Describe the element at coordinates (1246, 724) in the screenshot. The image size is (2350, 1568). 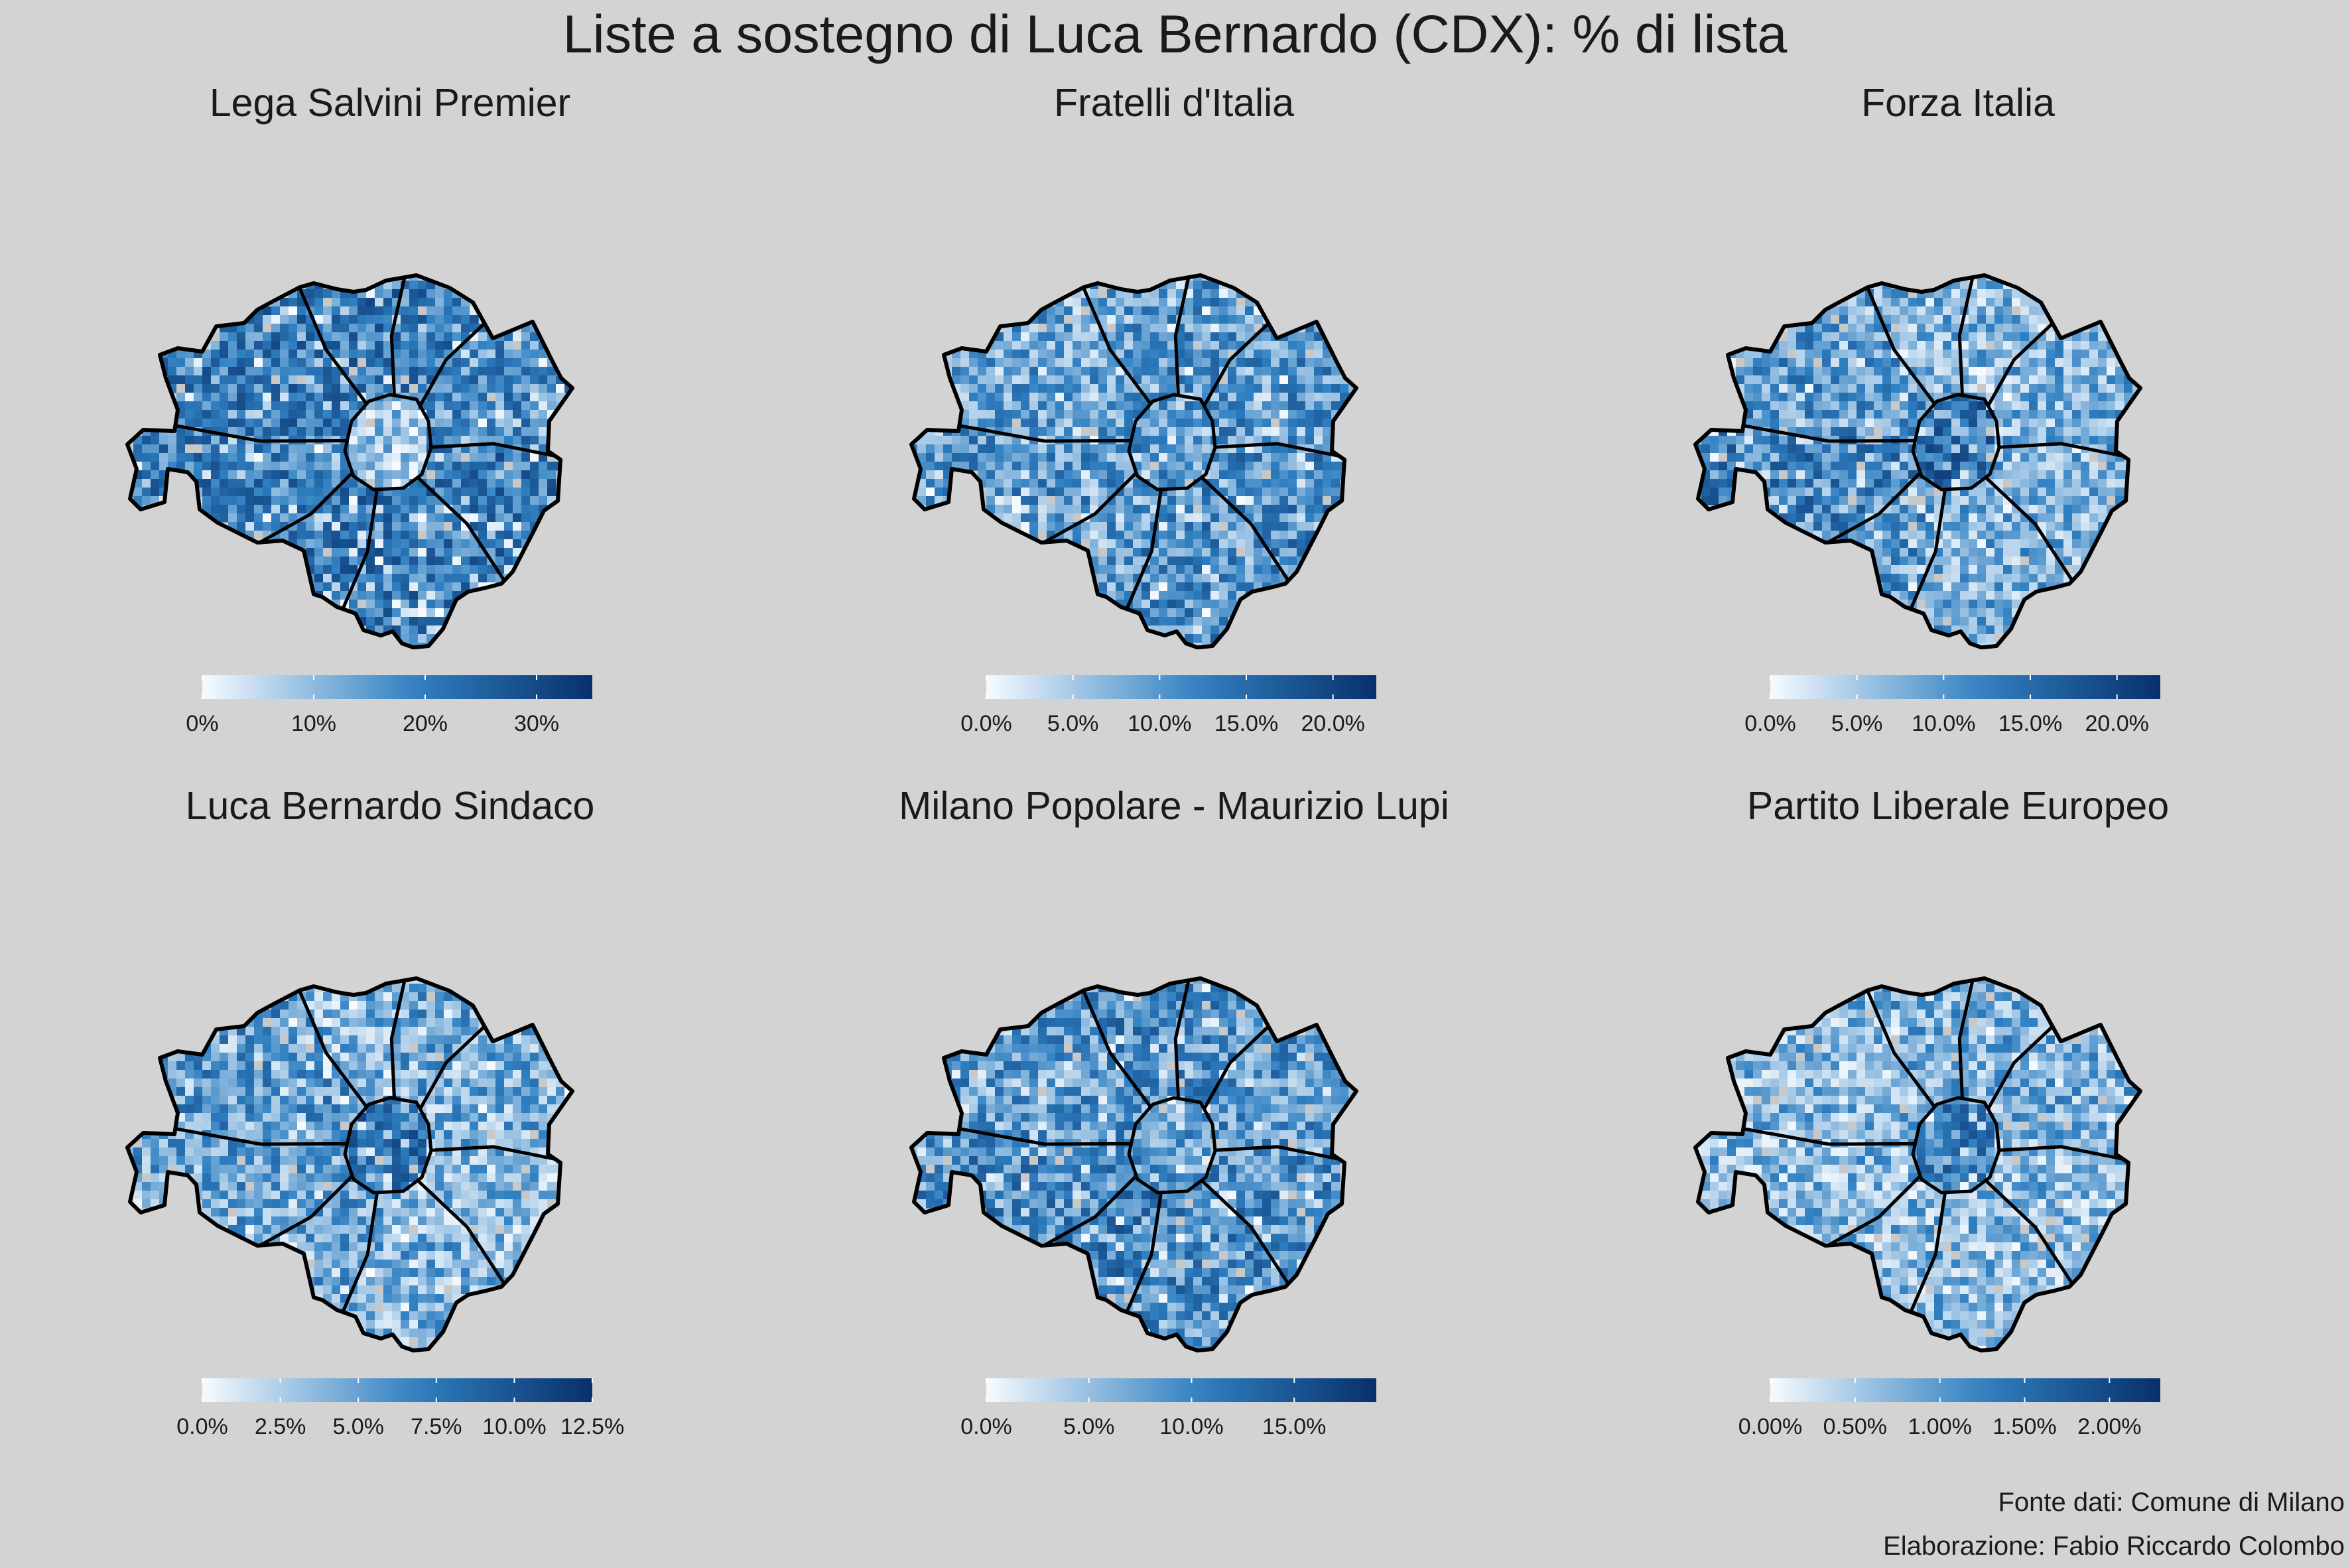
I see `colorbar-tick-label: 15.0%` at that location.